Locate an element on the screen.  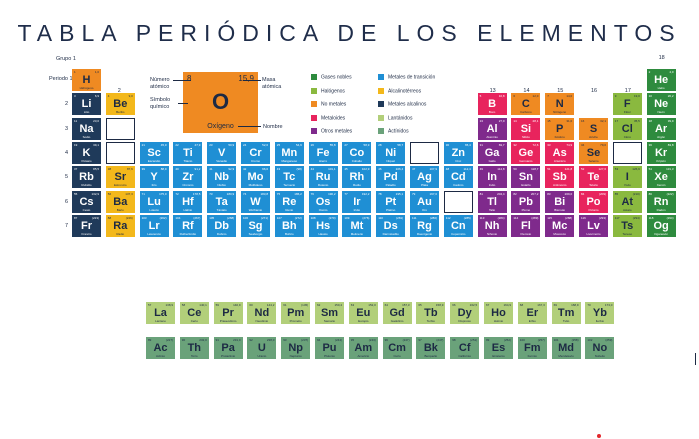
element-np: 93 (237) Np Neptunio is located at coordinates (296, 348).